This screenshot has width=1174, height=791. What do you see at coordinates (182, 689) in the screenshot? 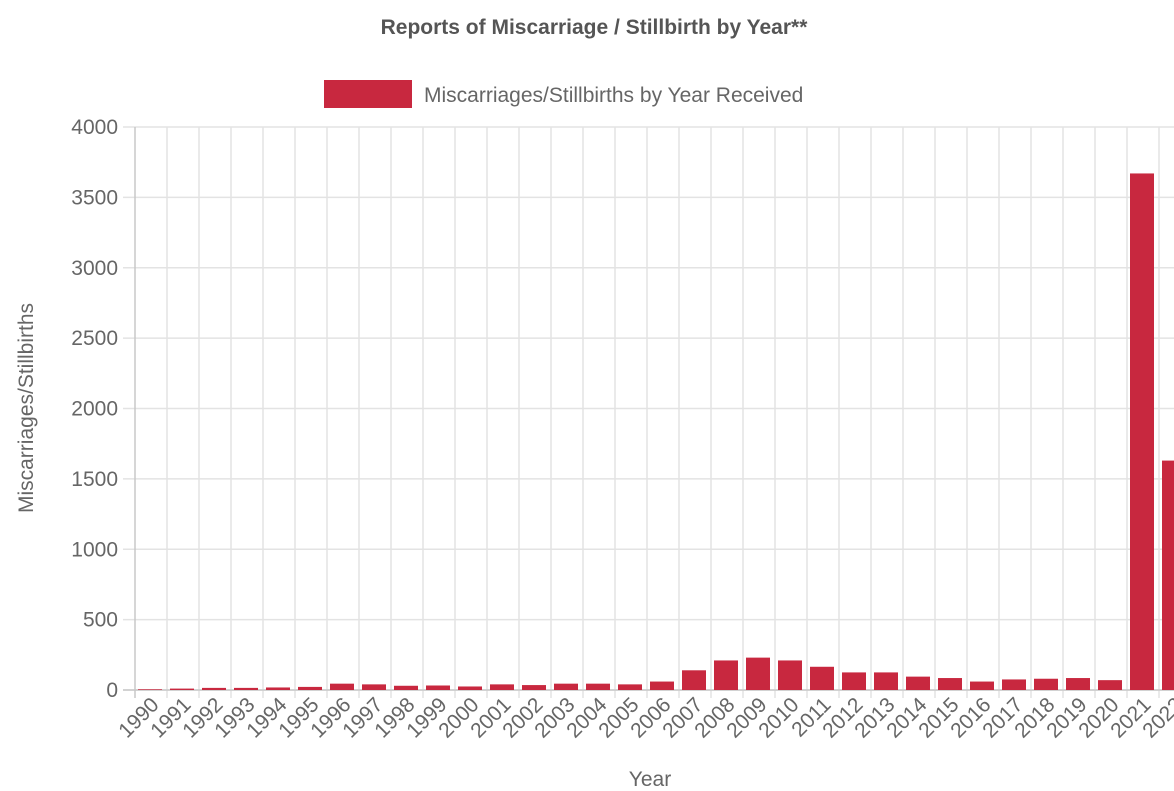
I see `bar-1991` at bounding box center [182, 689].